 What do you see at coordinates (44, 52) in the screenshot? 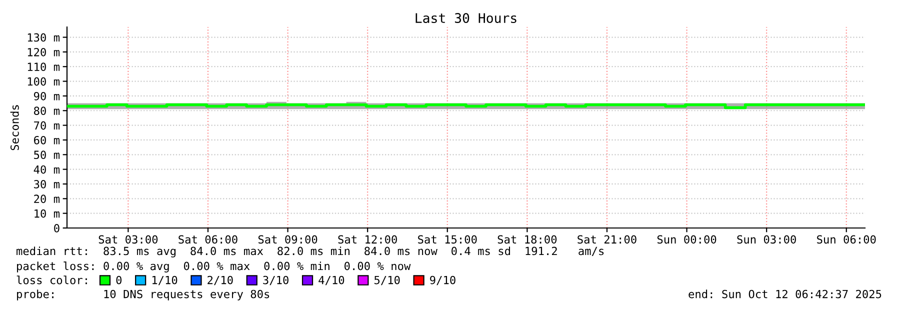
I see `y-tick-label: 120 m` at bounding box center [44, 52].